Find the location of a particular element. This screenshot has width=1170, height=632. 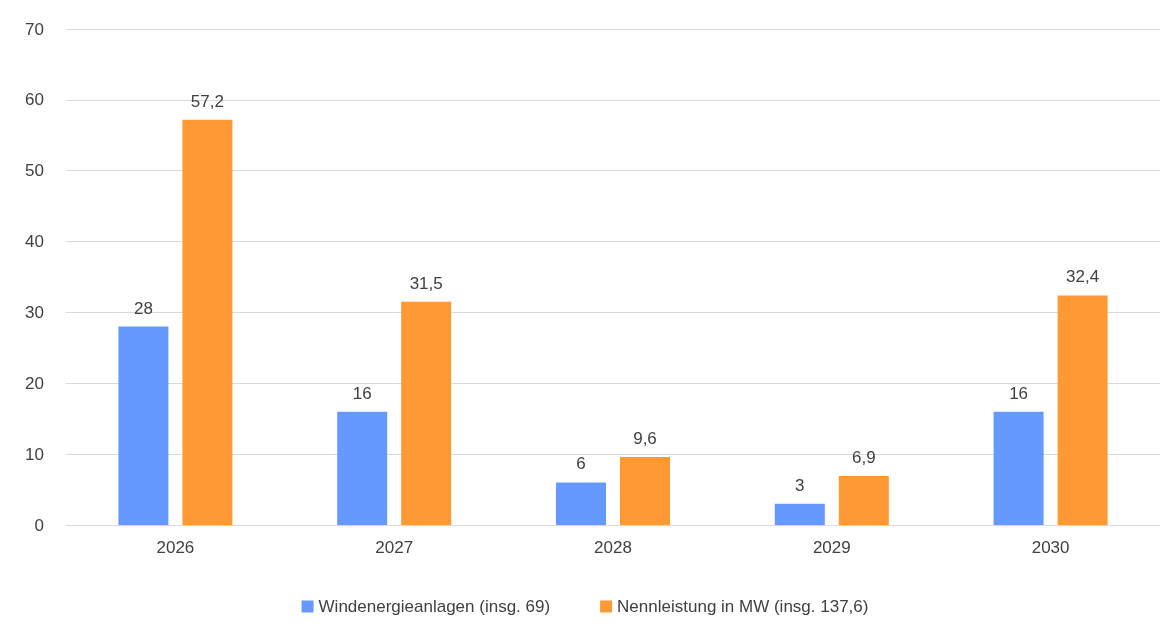

y-tick-label: 30 is located at coordinates (34, 312).